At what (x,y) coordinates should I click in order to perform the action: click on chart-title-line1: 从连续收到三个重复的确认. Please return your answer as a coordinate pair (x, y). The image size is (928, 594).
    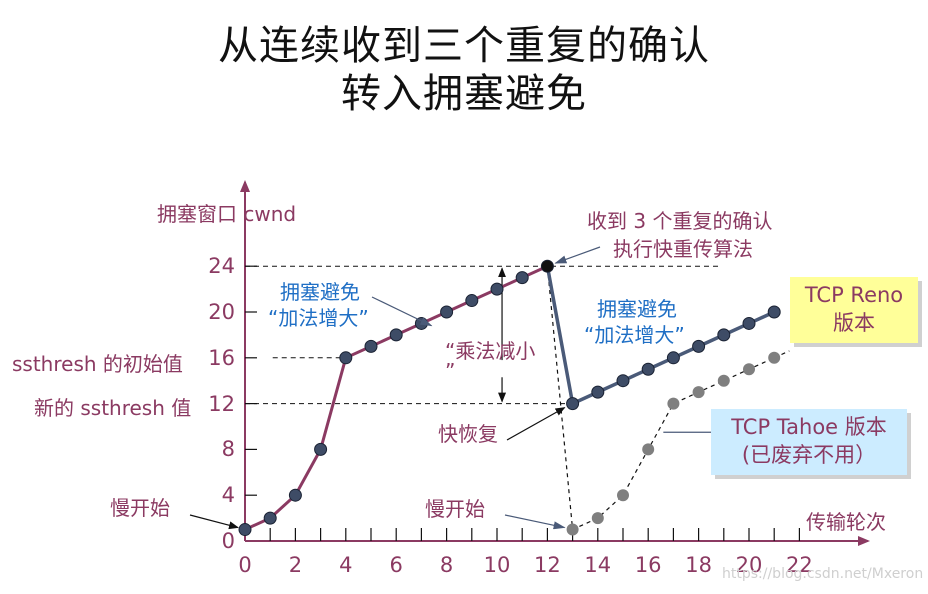
    Looking at the image, I should click on (464, 46).